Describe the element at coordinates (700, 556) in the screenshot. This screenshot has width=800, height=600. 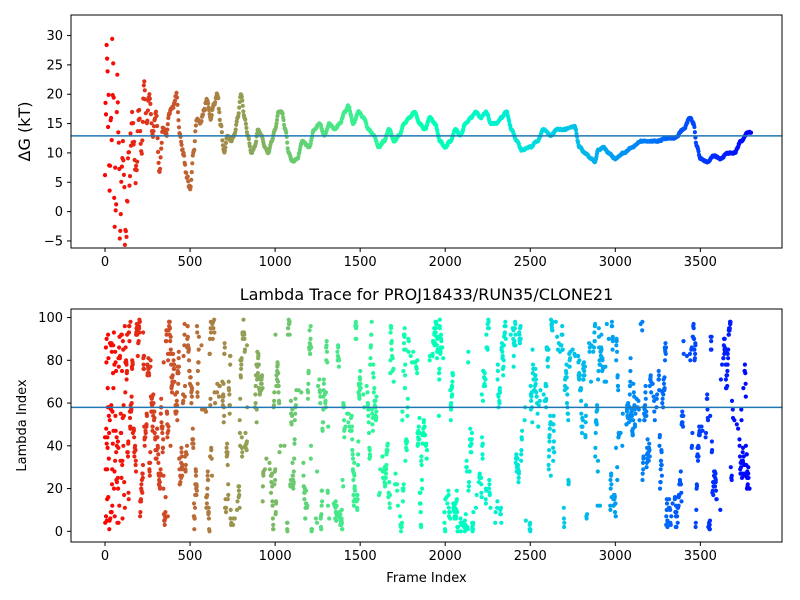
I see `lambda-x-tick-label: 3500` at that location.